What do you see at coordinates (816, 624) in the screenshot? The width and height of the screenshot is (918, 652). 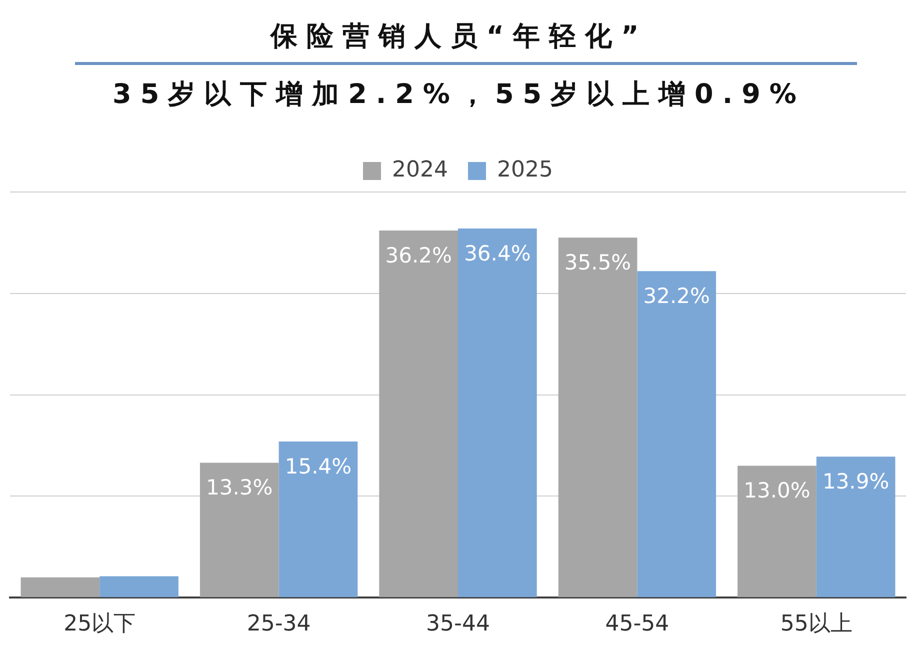 I see `x-tick-label: 55以上` at bounding box center [816, 624].